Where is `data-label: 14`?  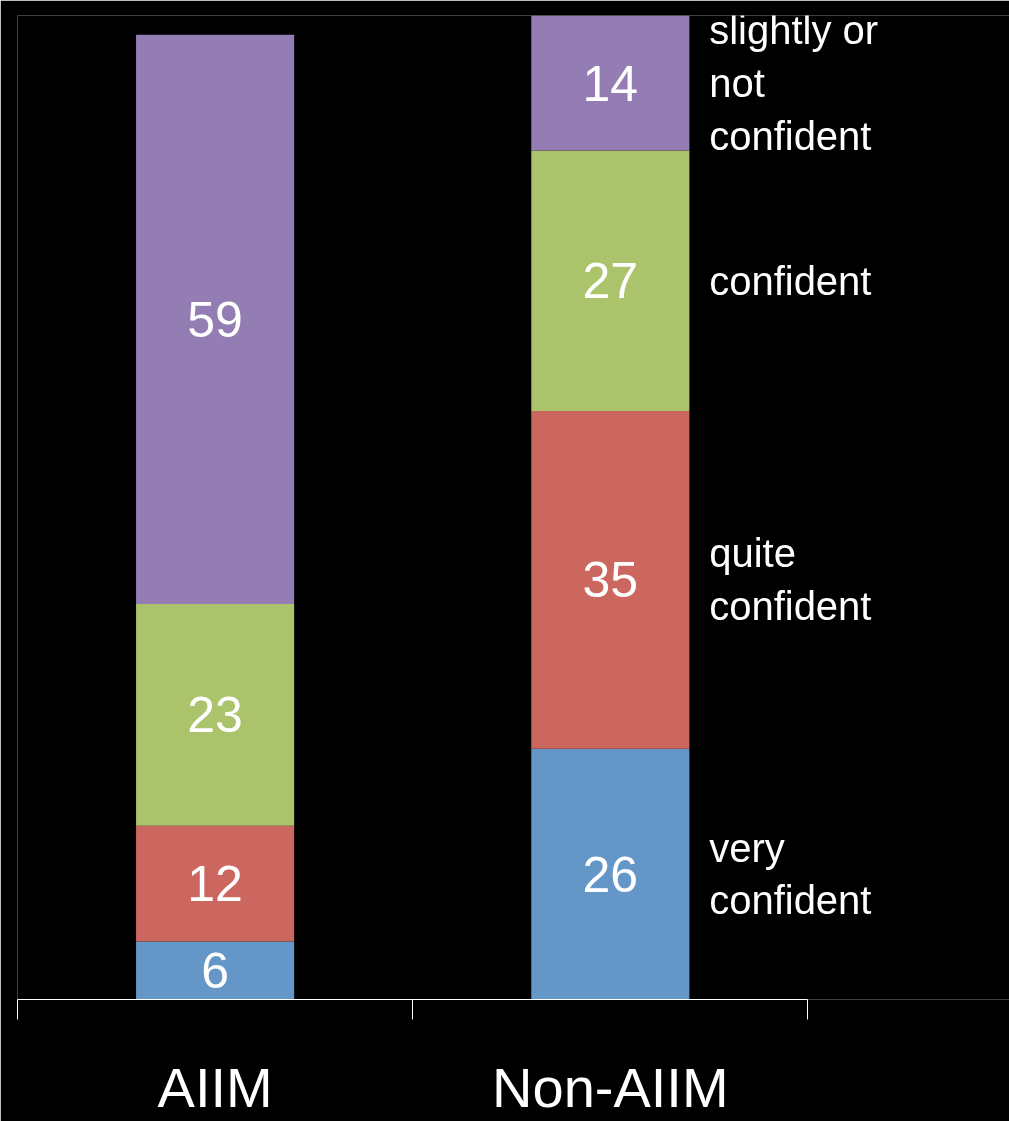
data-label: 14 is located at coordinates (610, 83).